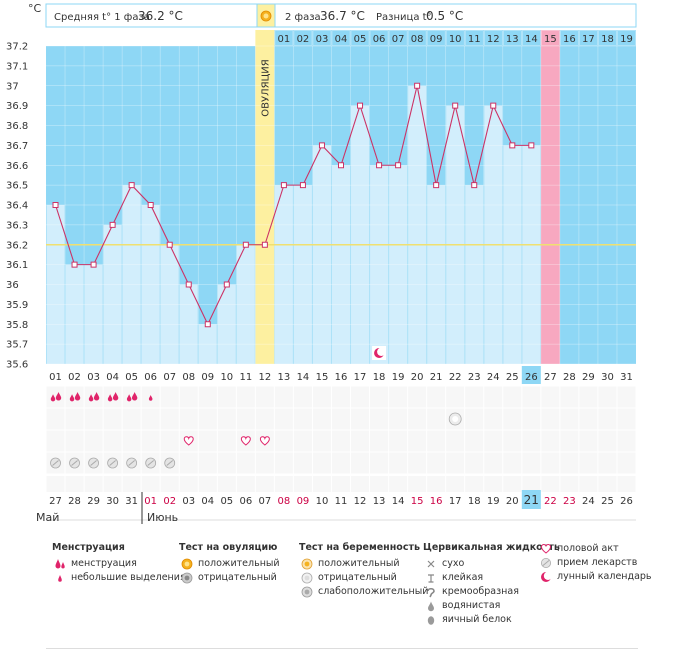 The height and width of the screenshot is (650, 675). Describe the element at coordinates (245, 501) in the screenshot. I see `calendar-date-label: 06` at that location.